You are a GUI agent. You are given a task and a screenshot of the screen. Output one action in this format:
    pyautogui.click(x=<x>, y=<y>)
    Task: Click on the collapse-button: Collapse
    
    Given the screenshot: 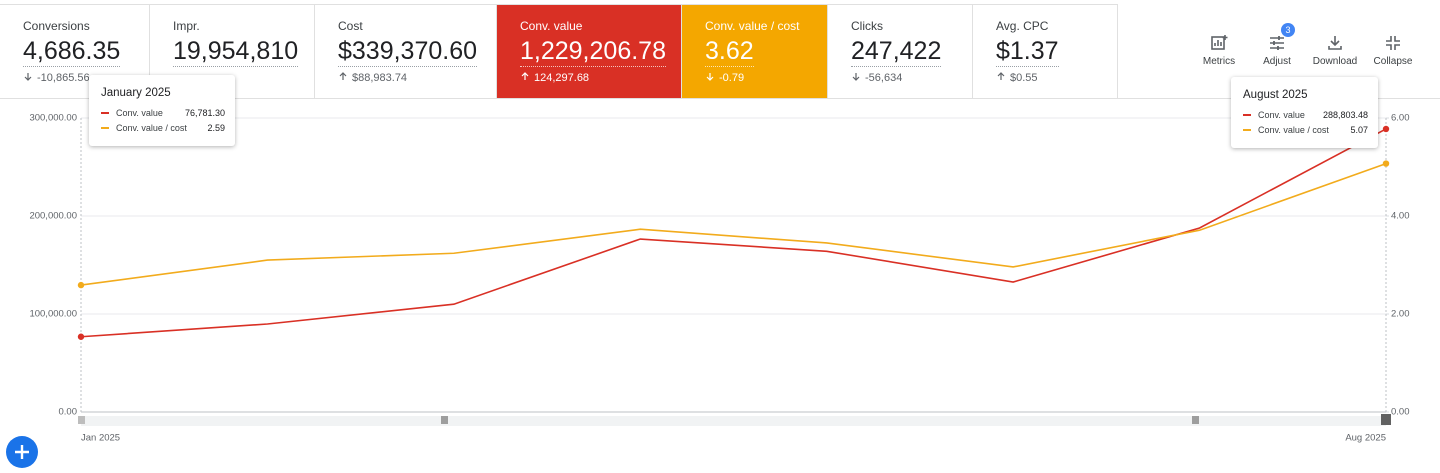 What is the action you would take?
    pyautogui.click(x=1393, y=50)
    